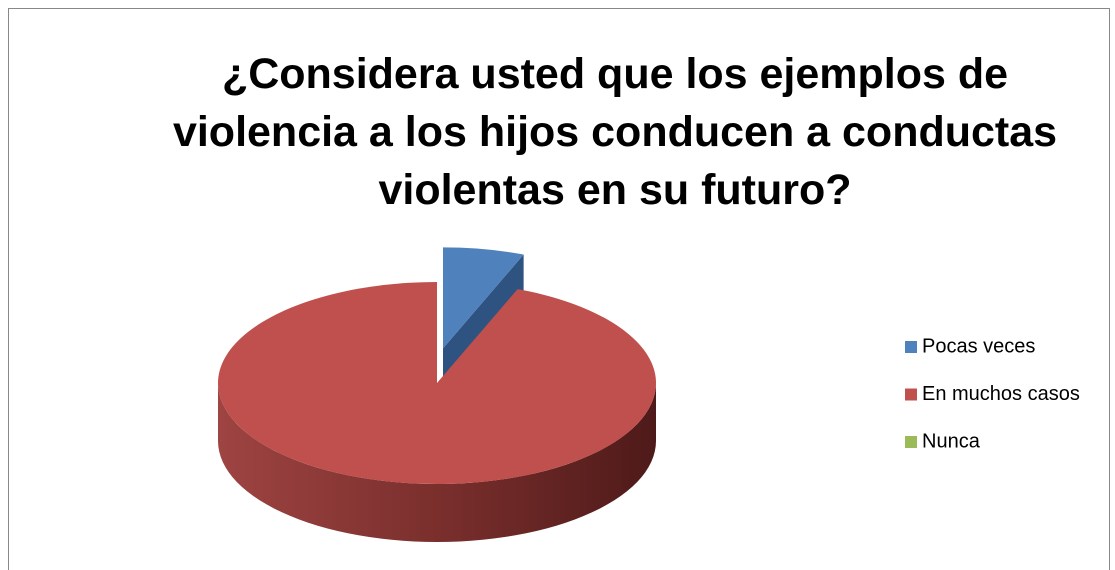 Image resolution: width=1115 pixels, height=570 pixels. What do you see at coordinates (615, 74) in the screenshot?
I see `chart-title: ¿Considera usted que los ejemplos de` at bounding box center [615, 74].